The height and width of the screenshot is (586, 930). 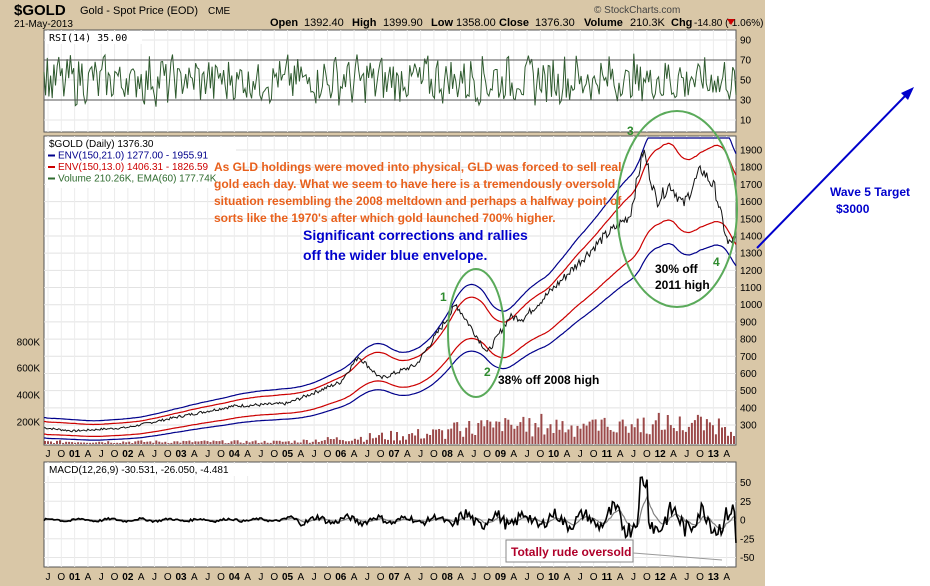 What do you see at coordinates (751, 219) in the screenshot?
I see `price-tick-label: 1500` at bounding box center [751, 219].